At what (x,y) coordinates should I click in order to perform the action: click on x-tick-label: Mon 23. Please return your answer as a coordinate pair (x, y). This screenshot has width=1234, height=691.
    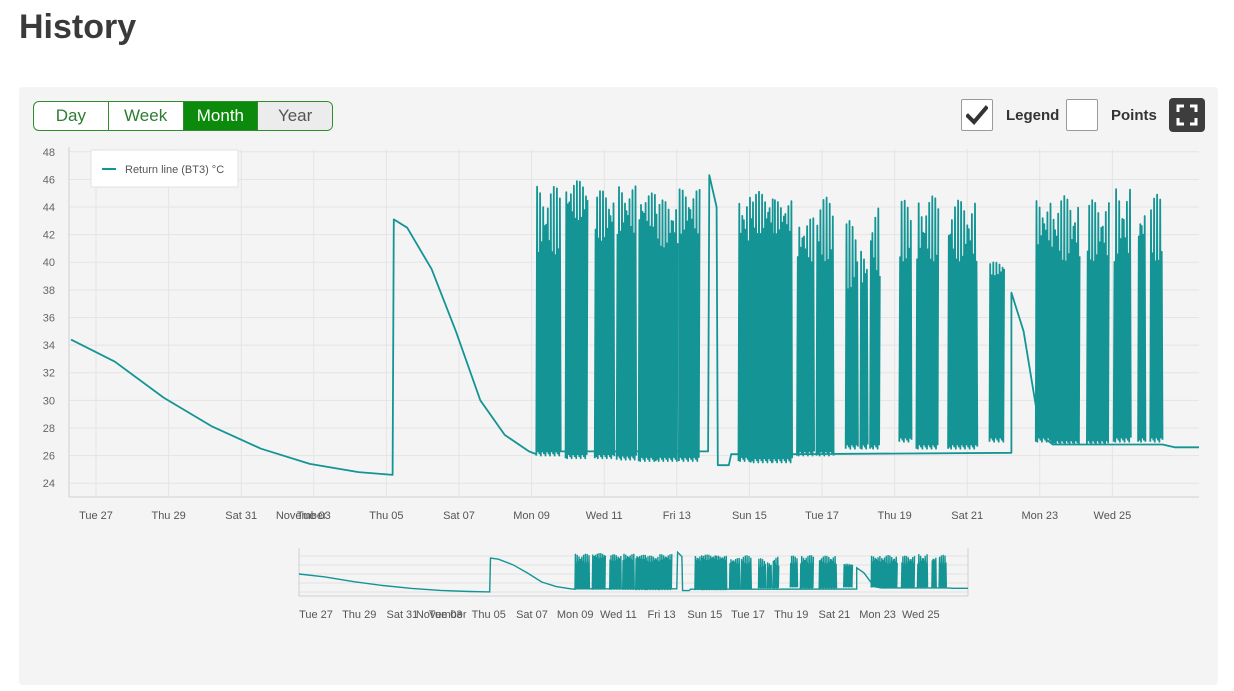
    Looking at the image, I should click on (1039, 516).